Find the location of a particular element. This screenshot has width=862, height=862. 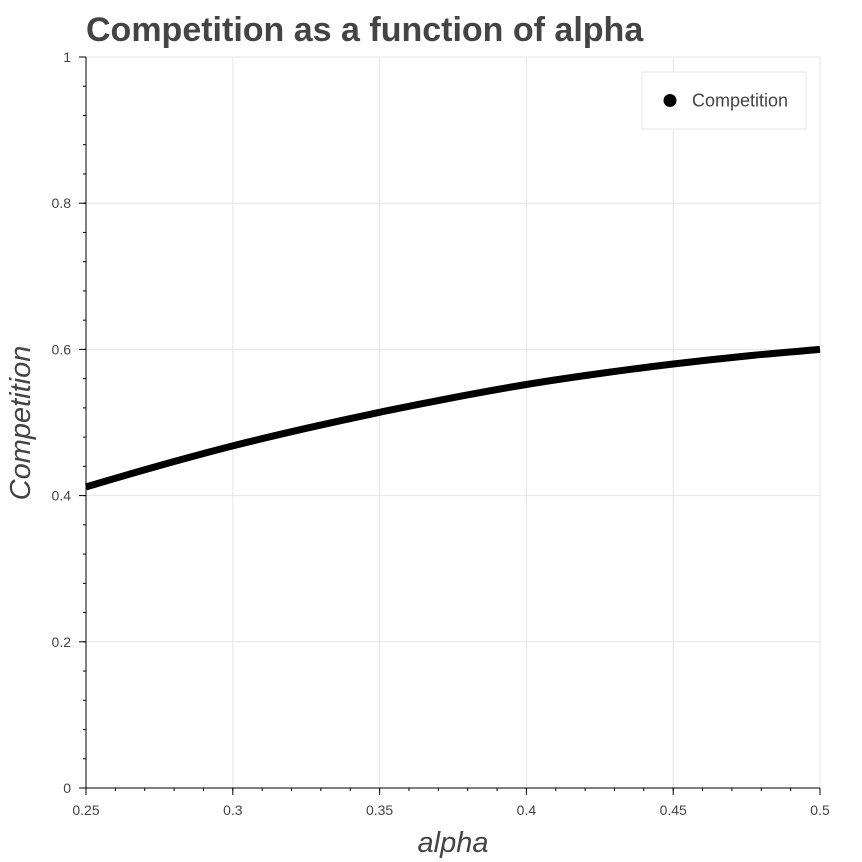

legend-entry-label: Competition is located at coordinates (740, 101).